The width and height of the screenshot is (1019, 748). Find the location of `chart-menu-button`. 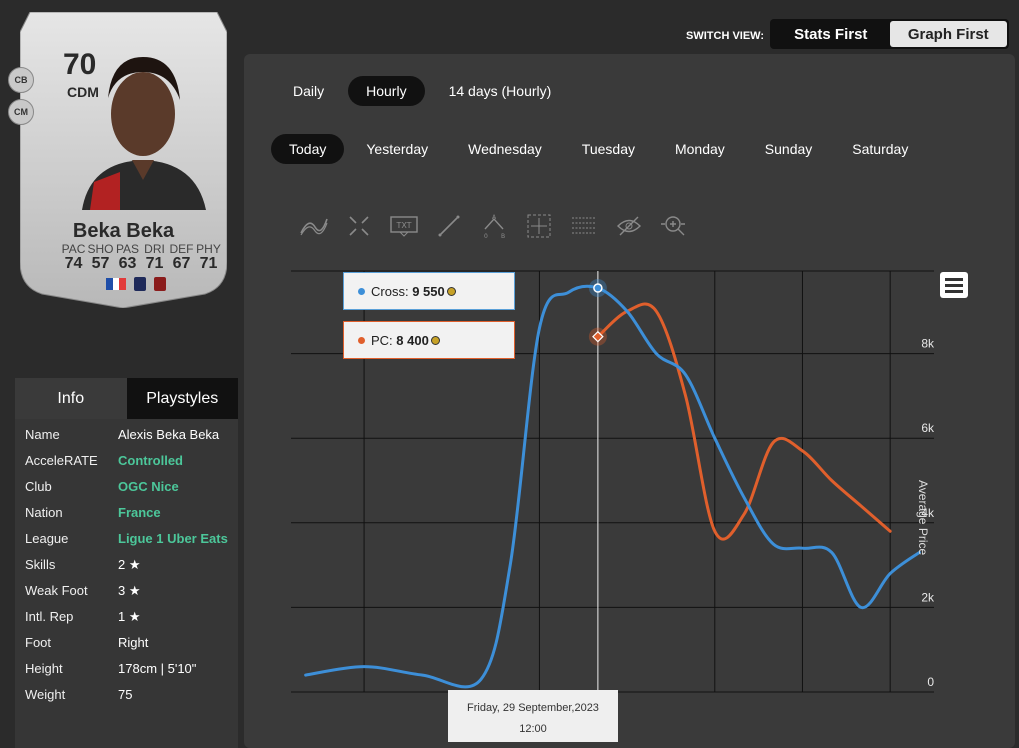

chart-menu-button is located at coordinates (954, 285).